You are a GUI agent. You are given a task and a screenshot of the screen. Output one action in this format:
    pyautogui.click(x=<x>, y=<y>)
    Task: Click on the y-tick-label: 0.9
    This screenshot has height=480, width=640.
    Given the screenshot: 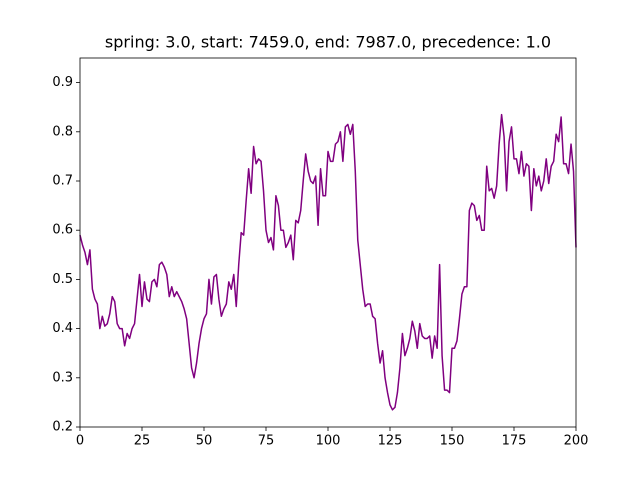 What is the action you would take?
    pyautogui.click(x=62, y=82)
    